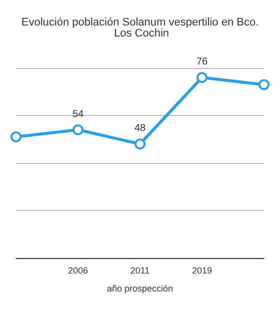  I want to click on data-label: 76, so click(202, 62).